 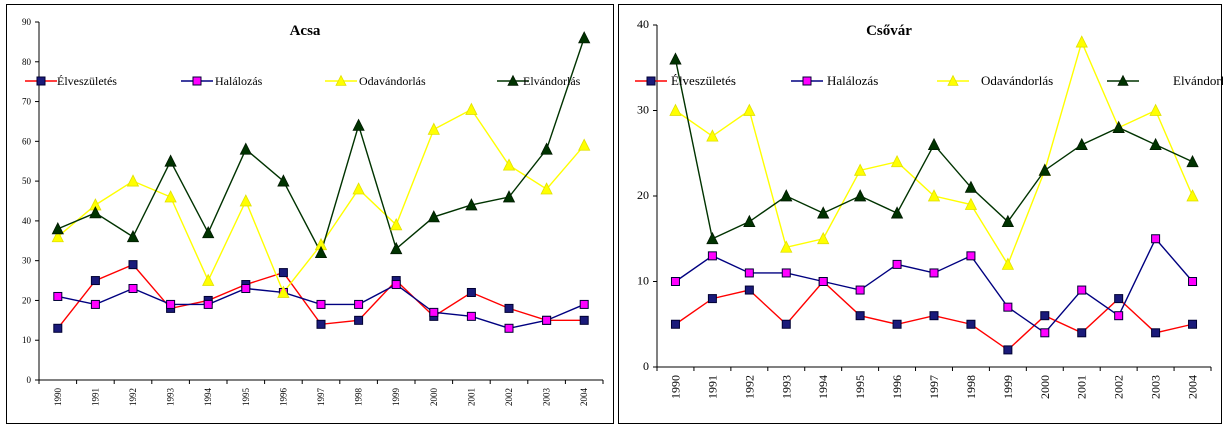 I want to click on x-tick-label: 1991, so click(x=95, y=397).